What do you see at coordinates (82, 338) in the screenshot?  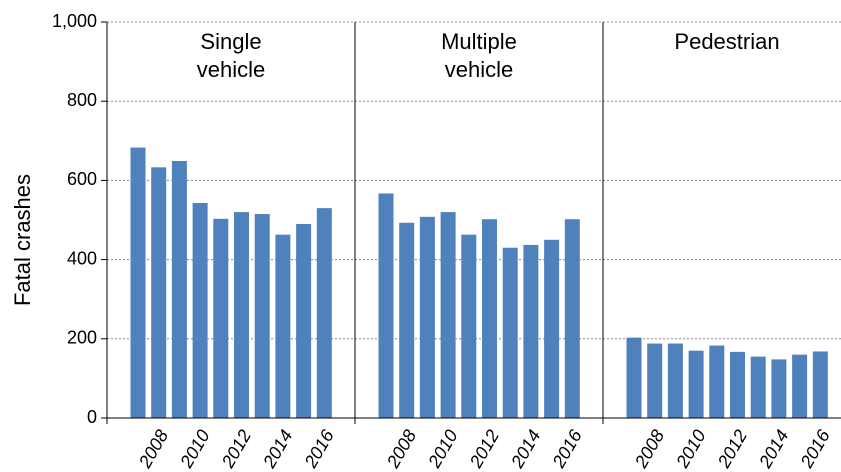 I see `y-tick-label: 200` at bounding box center [82, 338].